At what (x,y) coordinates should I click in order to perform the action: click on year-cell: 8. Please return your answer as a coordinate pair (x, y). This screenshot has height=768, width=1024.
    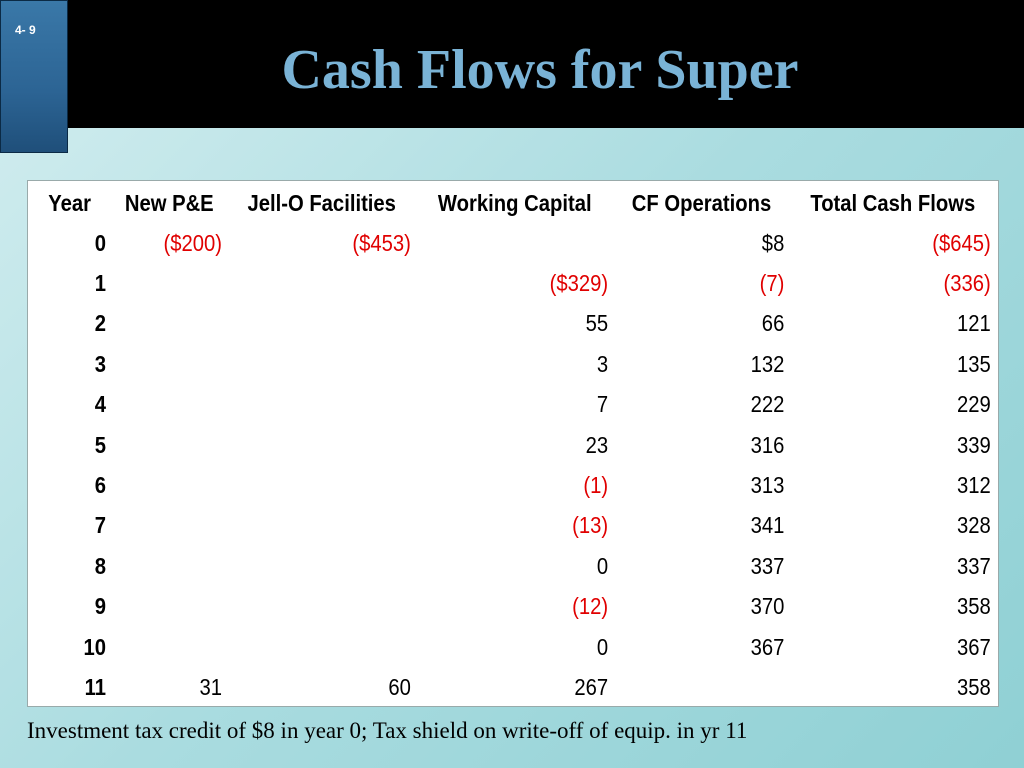
    Looking at the image, I should click on (100, 565).